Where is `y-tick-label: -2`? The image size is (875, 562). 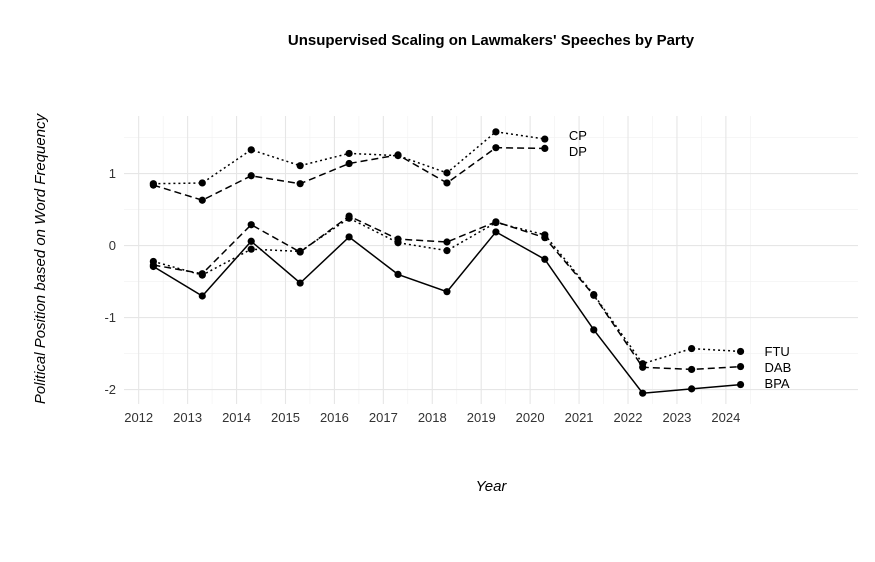
y-tick-label: -2 is located at coordinates (110, 389).